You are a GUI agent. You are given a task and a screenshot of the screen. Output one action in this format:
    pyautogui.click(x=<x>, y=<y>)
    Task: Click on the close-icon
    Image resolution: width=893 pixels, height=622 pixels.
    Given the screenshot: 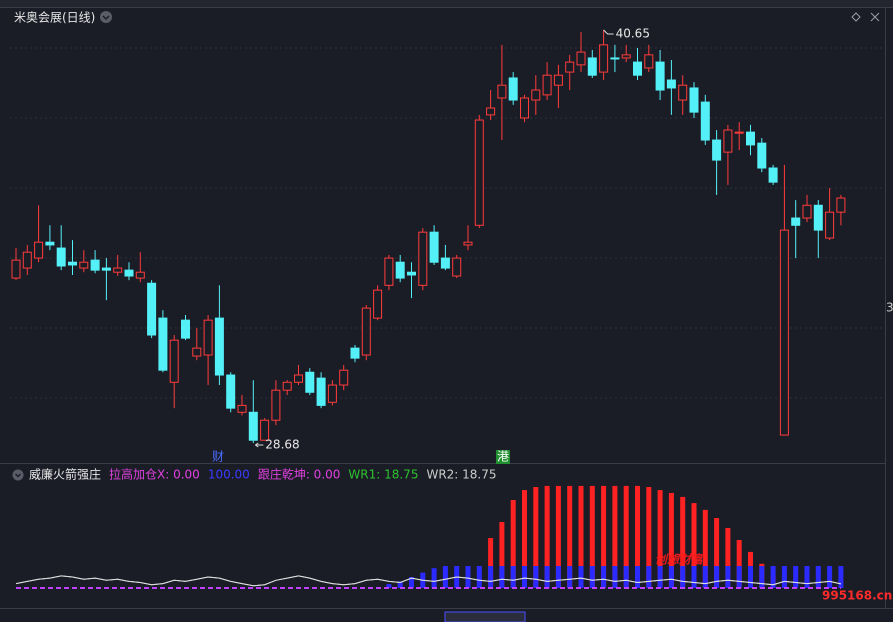 What is the action you would take?
    pyautogui.click(x=875, y=17)
    